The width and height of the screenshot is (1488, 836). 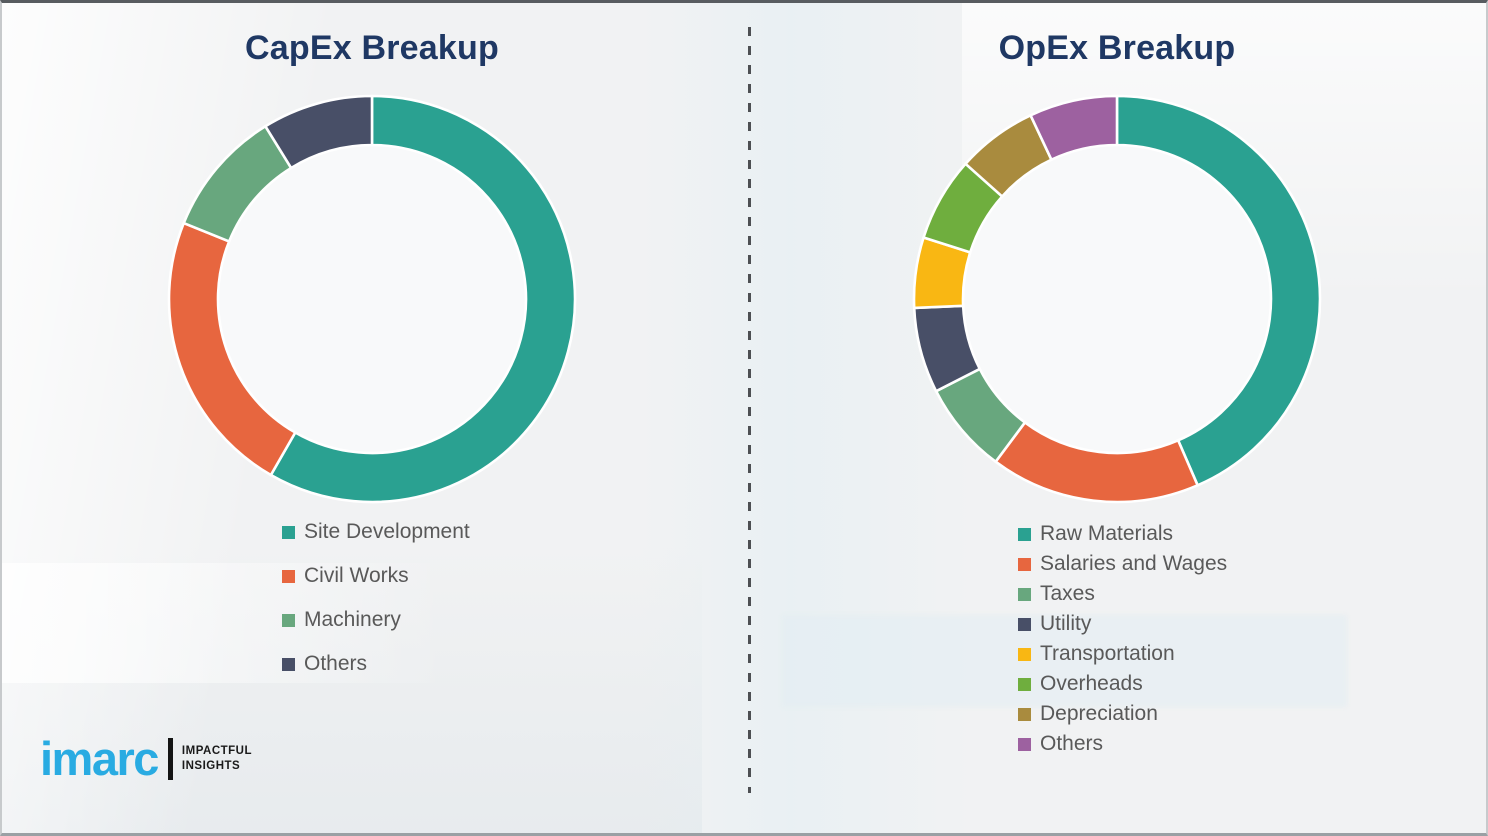 I want to click on legend-label: Site Development, so click(x=387, y=531).